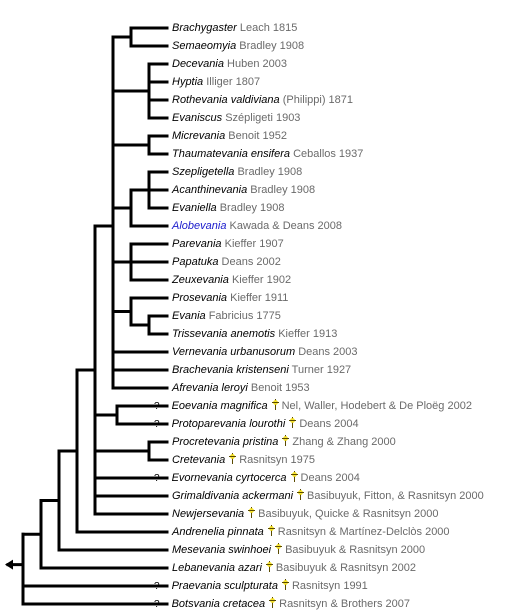 This screenshot has width=515, height=615. Describe the element at coordinates (330, 478) in the screenshot. I see `taxon-author-evornevania: Deans 2004` at that location.